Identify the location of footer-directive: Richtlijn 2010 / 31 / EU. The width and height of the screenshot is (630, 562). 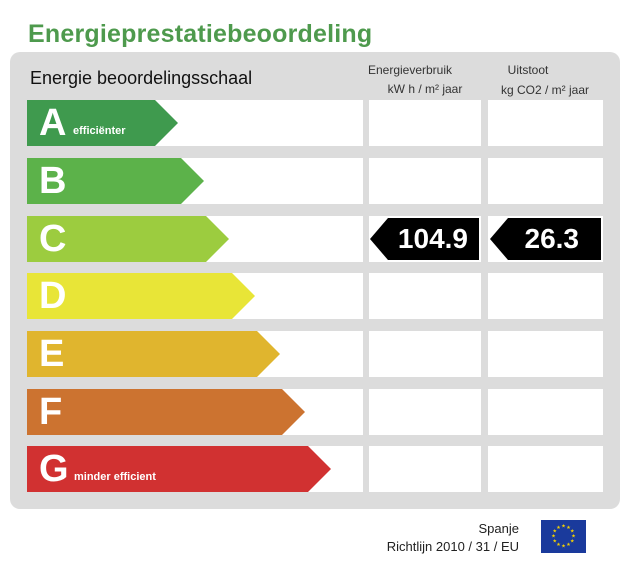
(452, 546).